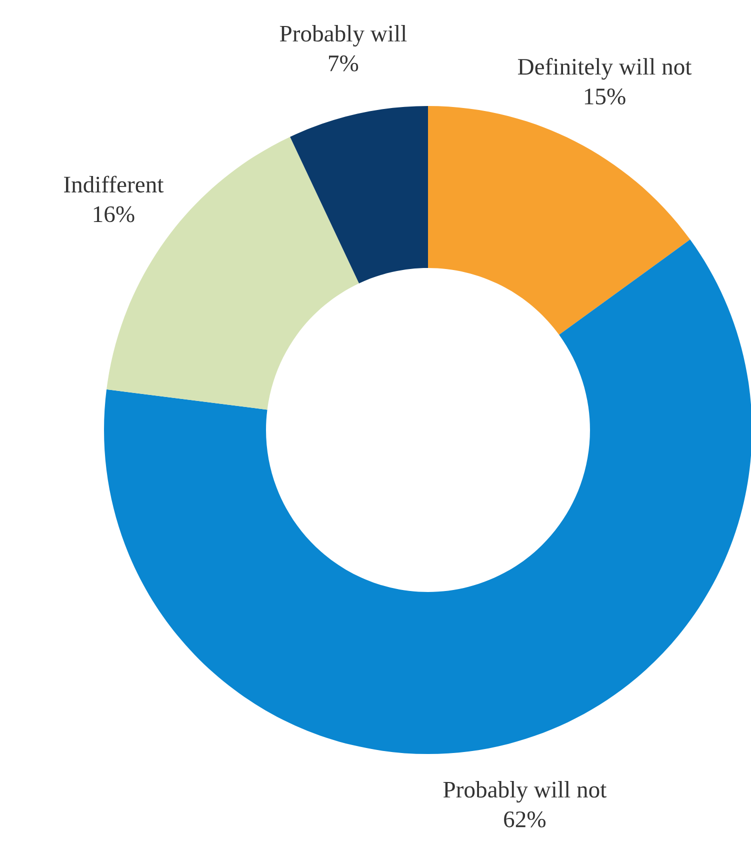 The image size is (751, 855). I want to click on data-label: 16%, so click(114, 214).